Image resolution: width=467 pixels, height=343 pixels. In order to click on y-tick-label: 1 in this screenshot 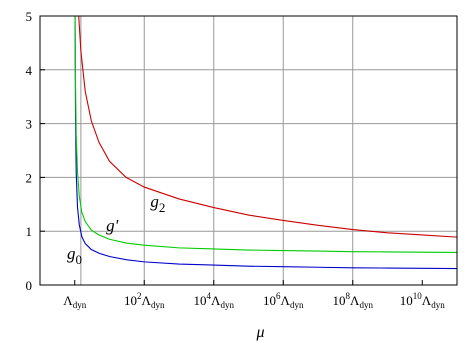, I will do `click(29, 231)`.